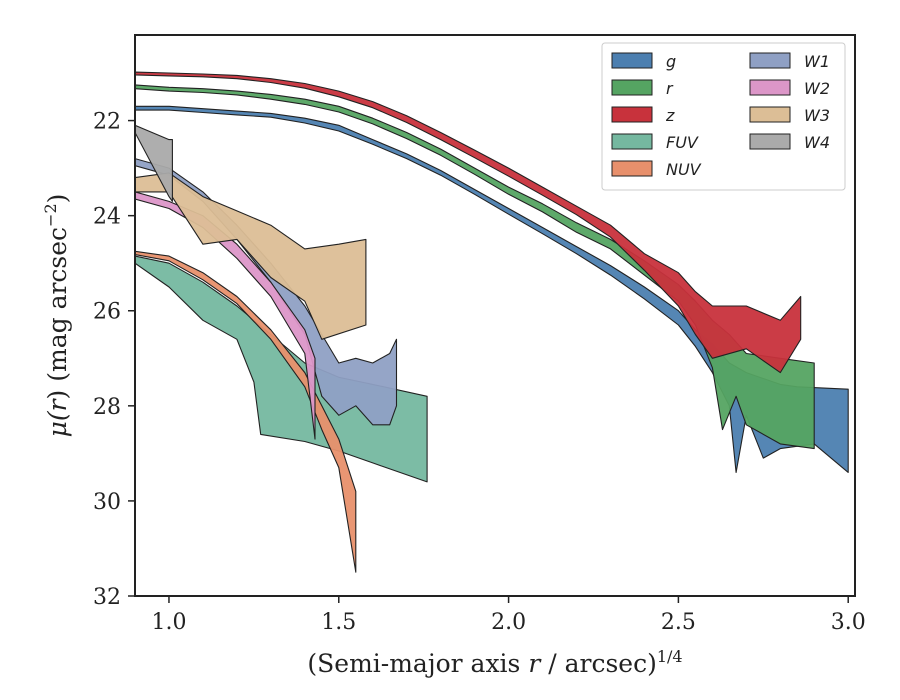 The width and height of the screenshot is (900, 700). What do you see at coordinates (57, 199) in the screenshot?
I see `y-axis-label-suffix: )` at bounding box center [57, 199].